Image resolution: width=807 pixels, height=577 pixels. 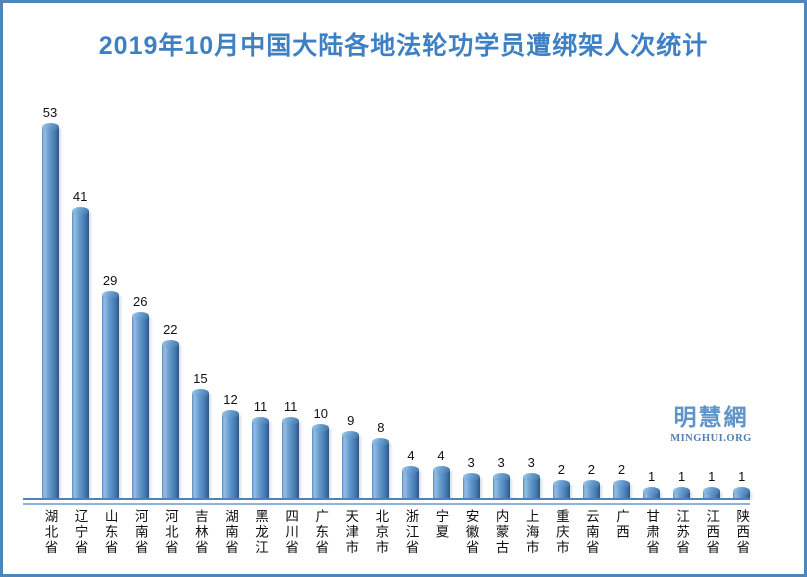 I want to click on bar-value-label: 53, so click(x=50, y=112).